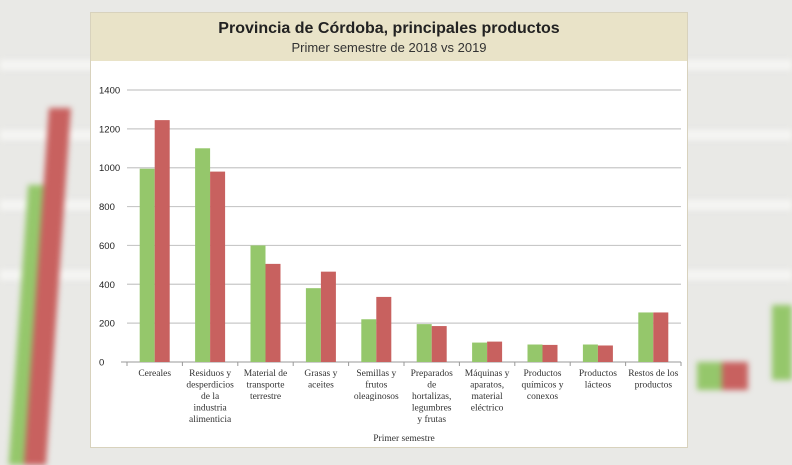 Image resolution: width=792 pixels, height=465 pixels. Describe the element at coordinates (210, 420) in the screenshot. I see `category-label: alimenticia` at that location.